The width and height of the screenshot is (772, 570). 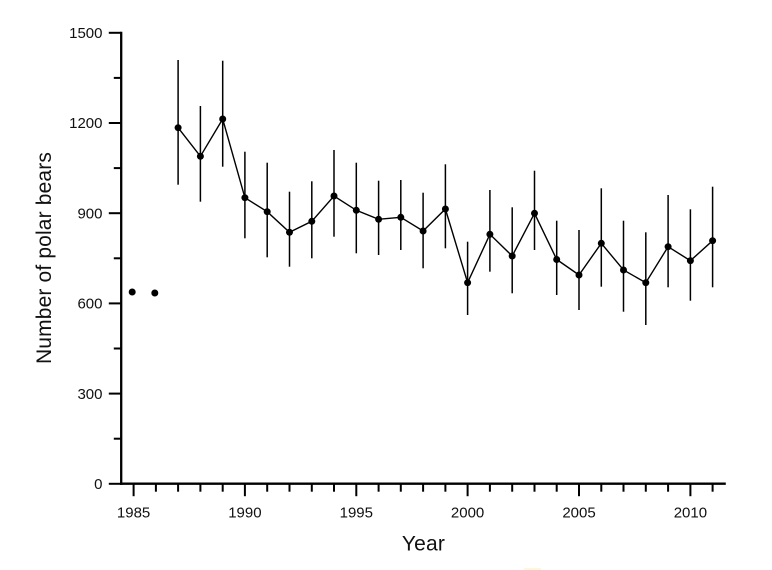 I want to click on svg-text: 1990, so click(x=244, y=513).